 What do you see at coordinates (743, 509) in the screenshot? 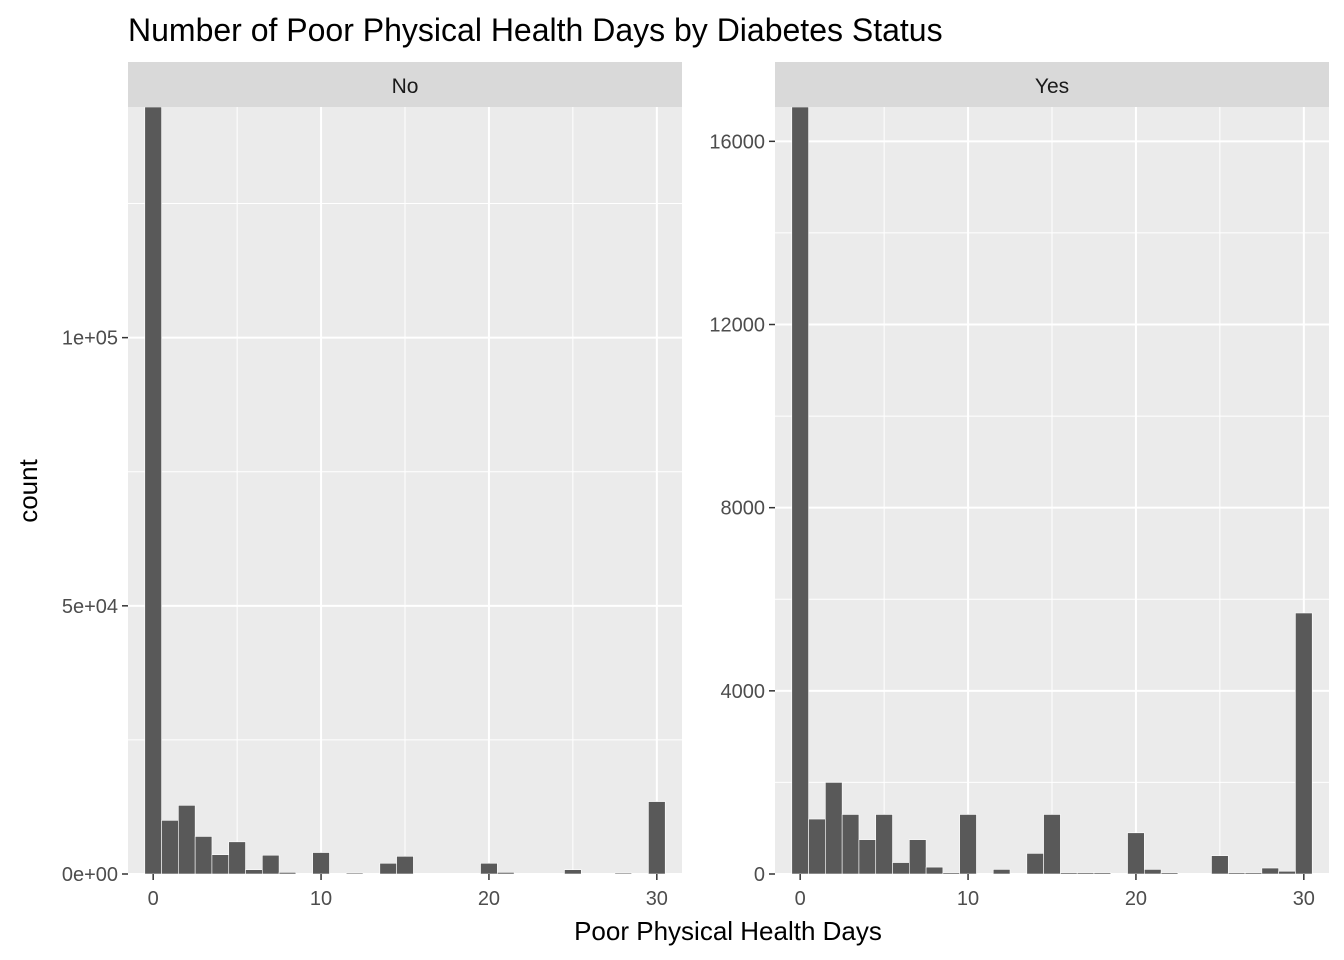
I see `y-tick-label: 8000` at bounding box center [743, 509].